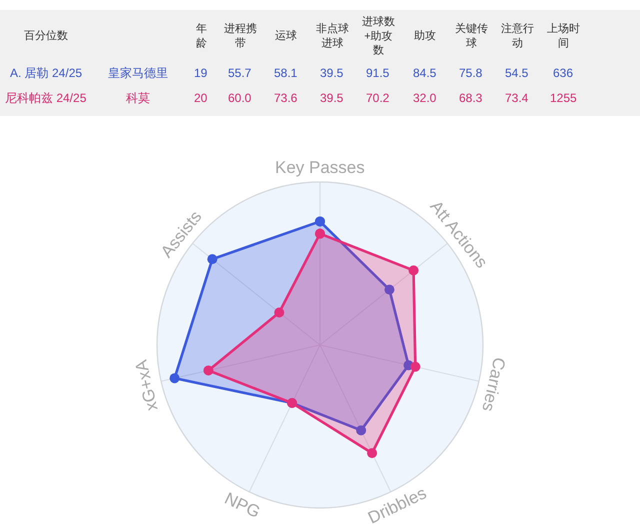  What do you see at coordinates (138, 73) in the screenshot?
I see `category-label: 皇家马德里` at bounding box center [138, 73].